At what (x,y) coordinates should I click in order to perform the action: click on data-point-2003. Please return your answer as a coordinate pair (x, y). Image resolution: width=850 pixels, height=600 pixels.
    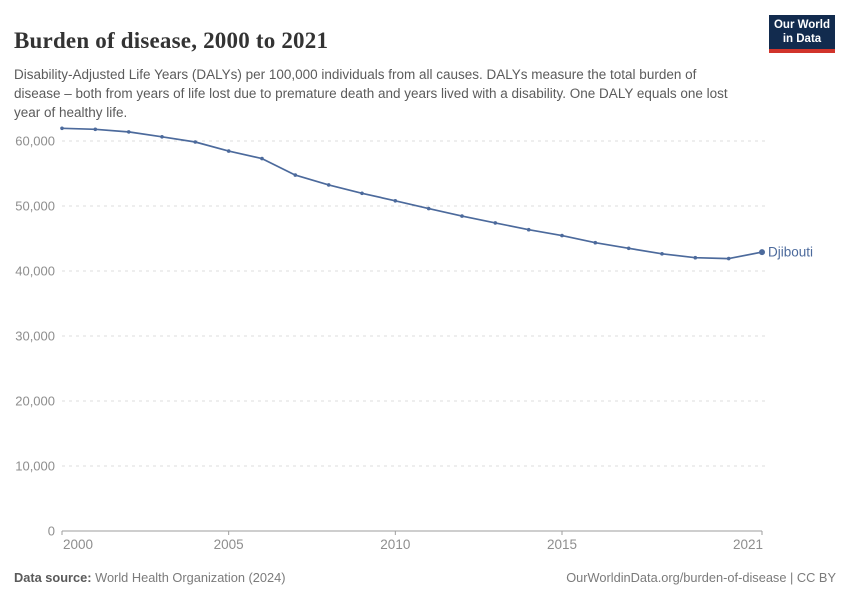
    Looking at the image, I should click on (162, 137).